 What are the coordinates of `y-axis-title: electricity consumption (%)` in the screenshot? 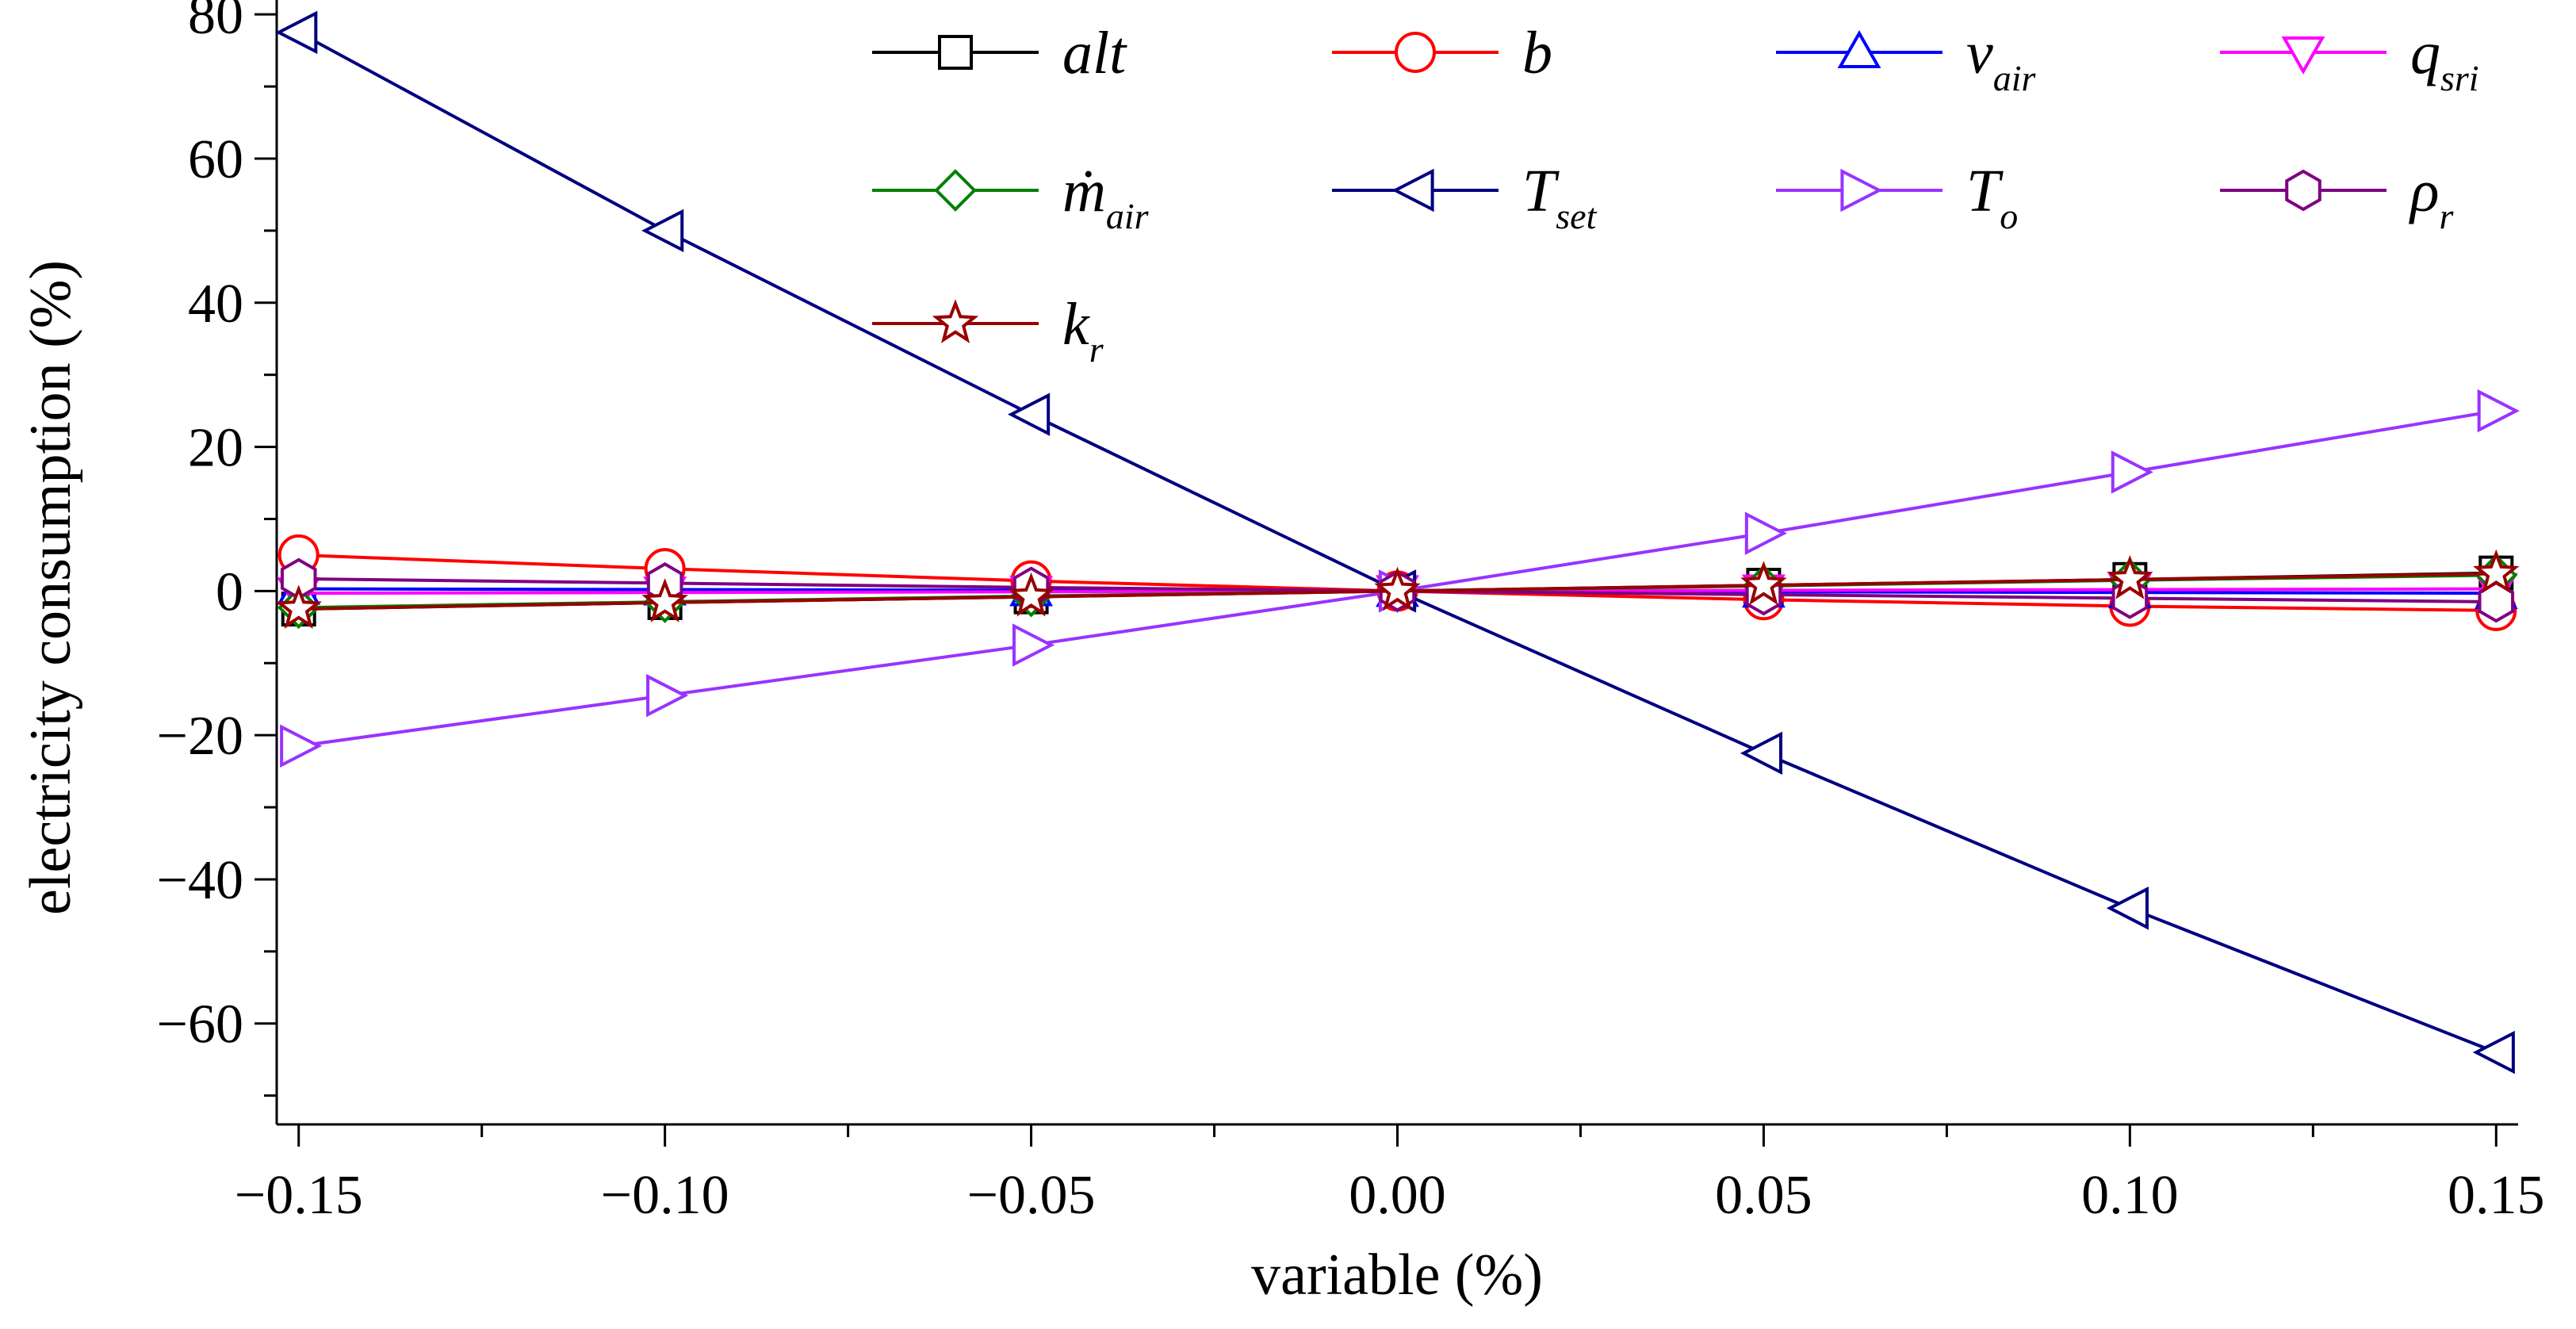 It's located at (50, 587).